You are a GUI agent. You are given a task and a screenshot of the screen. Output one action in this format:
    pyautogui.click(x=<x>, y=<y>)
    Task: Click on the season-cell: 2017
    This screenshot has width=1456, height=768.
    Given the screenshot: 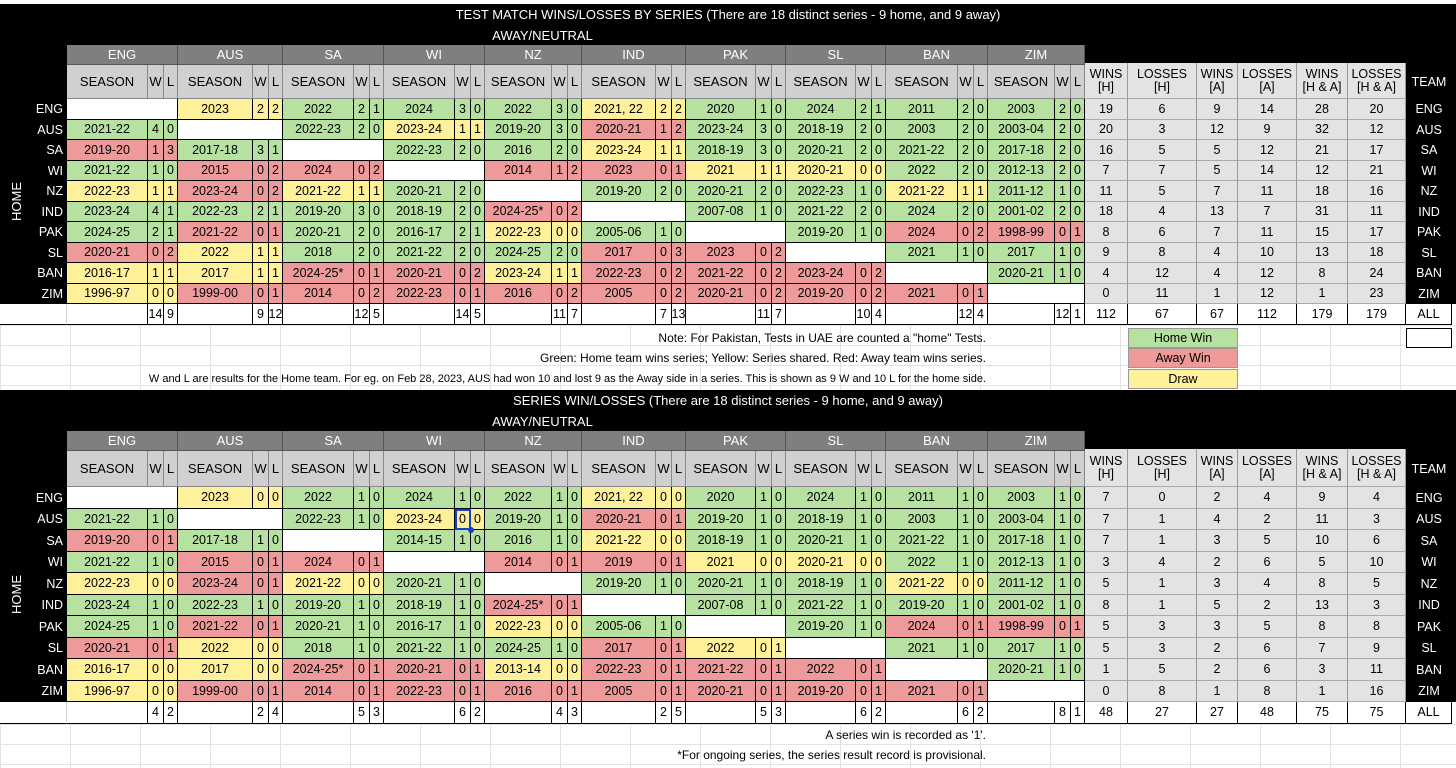 What is the action you would take?
    pyautogui.click(x=1021, y=252)
    